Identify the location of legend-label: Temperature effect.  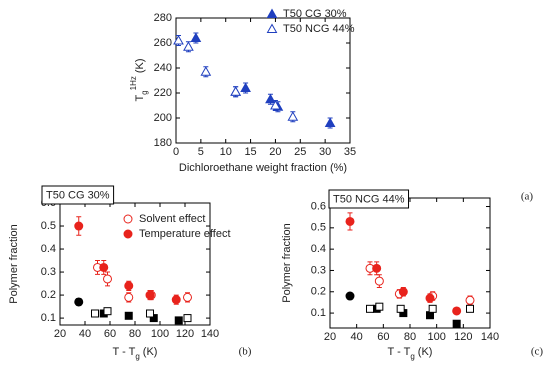
(185, 234).